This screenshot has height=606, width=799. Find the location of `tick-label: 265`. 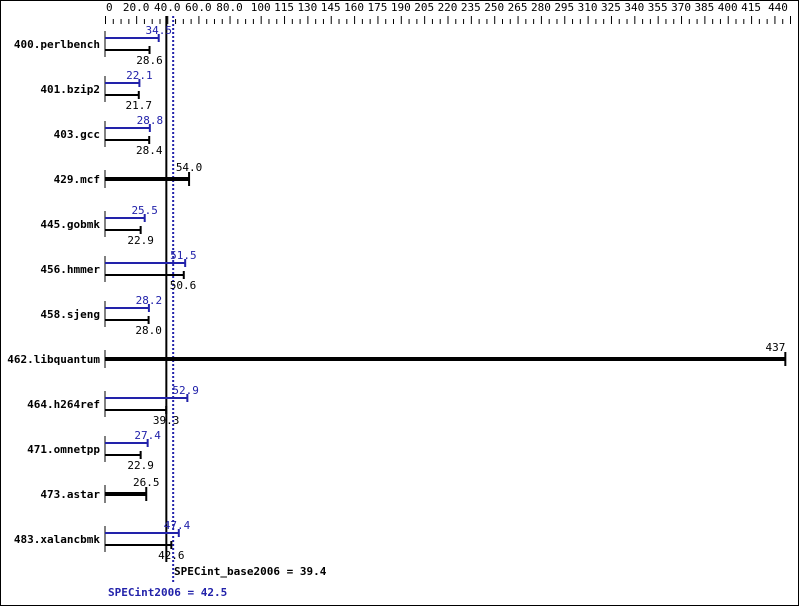

tick-label: 265 is located at coordinates (518, 7).